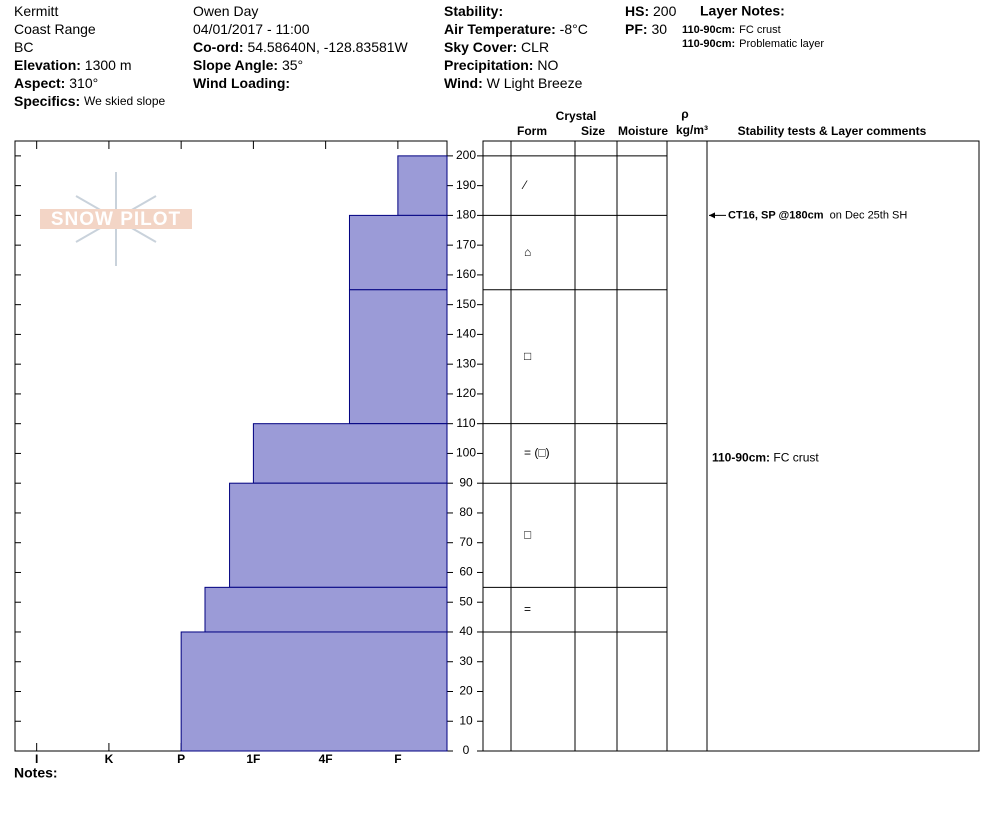 This screenshot has height=840, width=994. Describe the element at coordinates (466, 334) in the screenshot. I see `y-tick-label: 140` at that location.